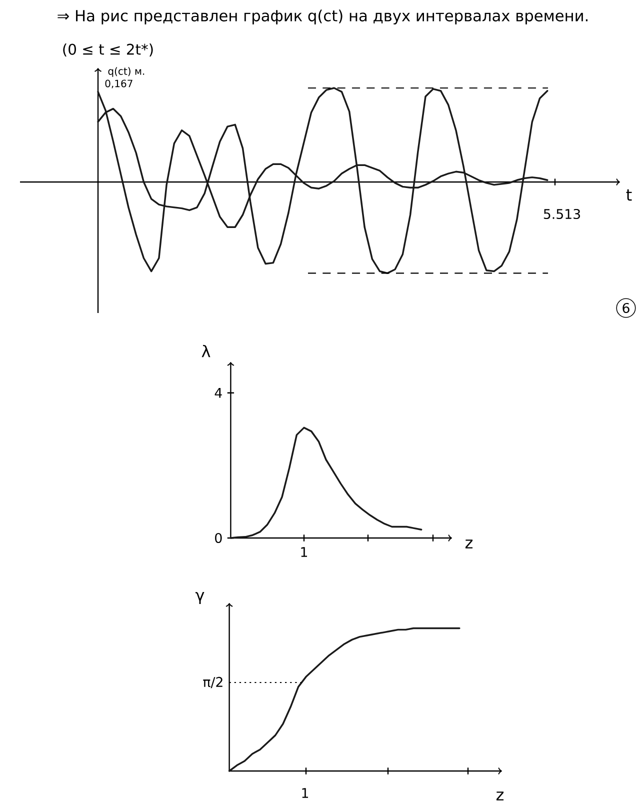  I want to click on x-axis-title: t, so click(629, 195).